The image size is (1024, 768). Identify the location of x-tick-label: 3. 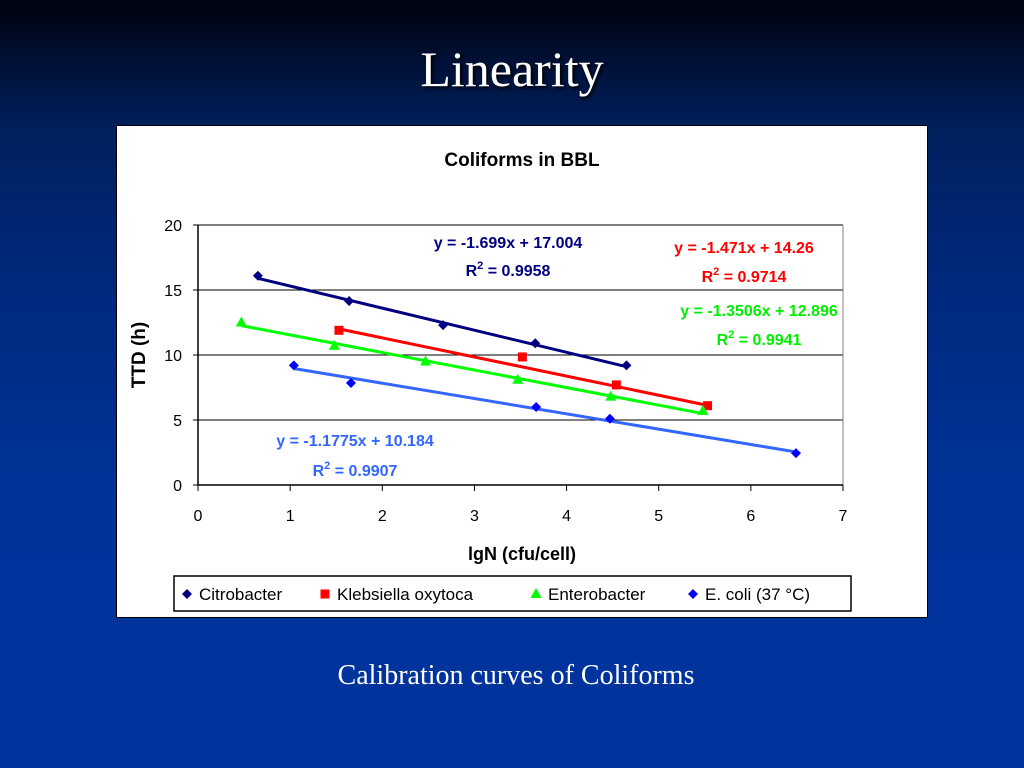
(474, 516).